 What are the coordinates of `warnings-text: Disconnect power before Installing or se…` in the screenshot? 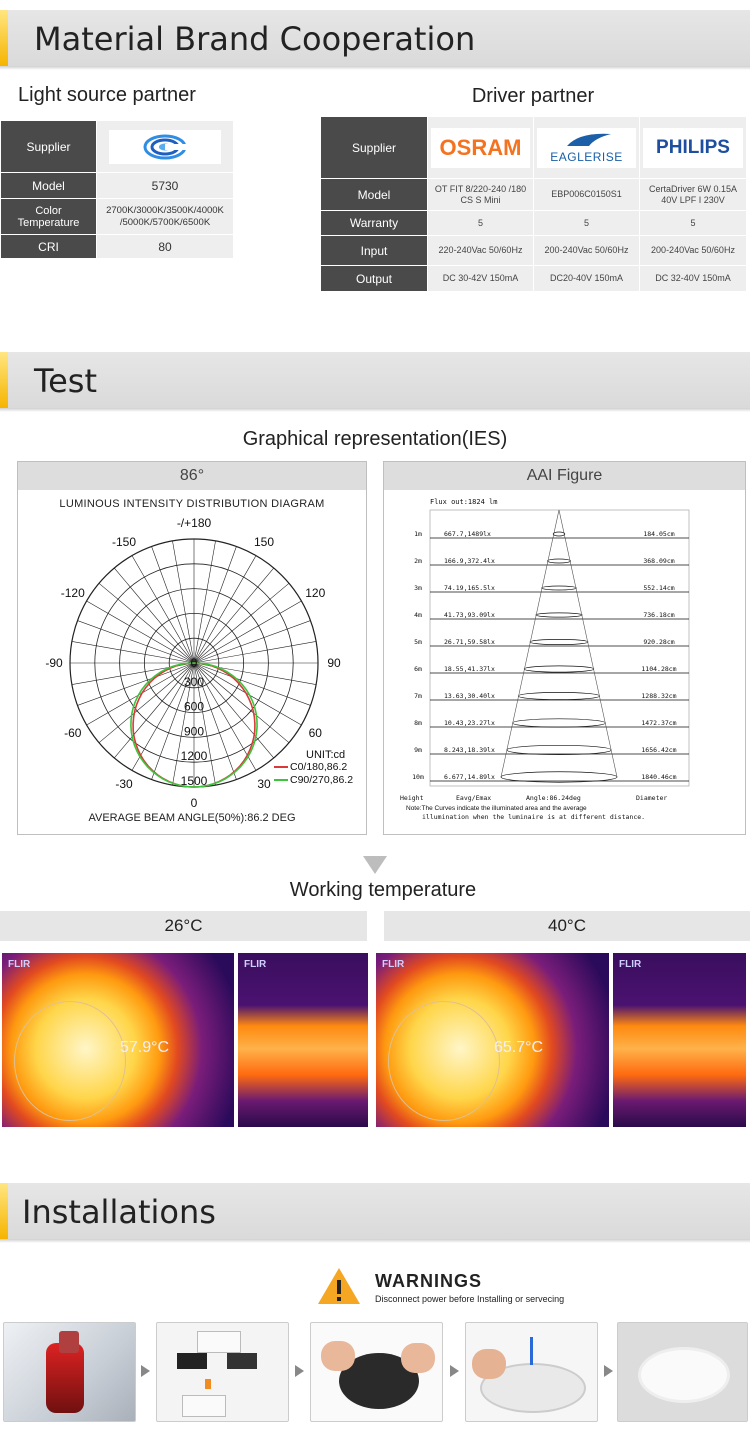 It's located at (470, 1299).